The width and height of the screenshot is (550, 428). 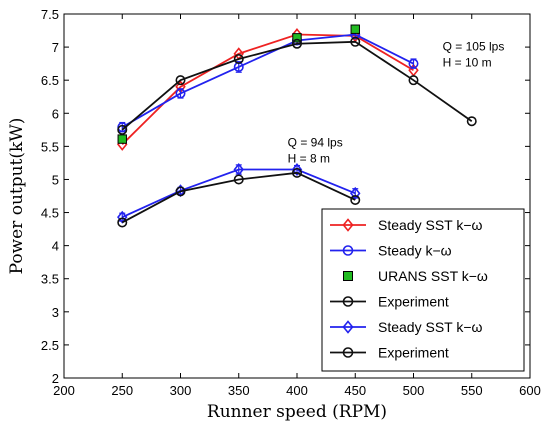 What do you see at coordinates (355, 390) in the screenshot?
I see `x-tick-label: 450` at bounding box center [355, 390].